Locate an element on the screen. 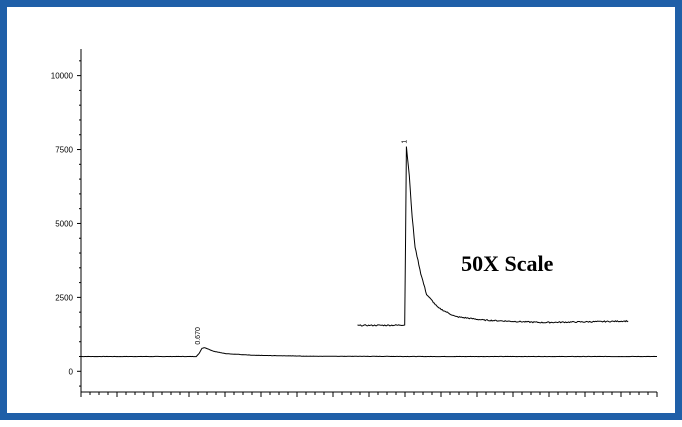 The height and width of the screenshot is (427, 682). y-tick-label: 10000 is located at coordinates (62, 76).